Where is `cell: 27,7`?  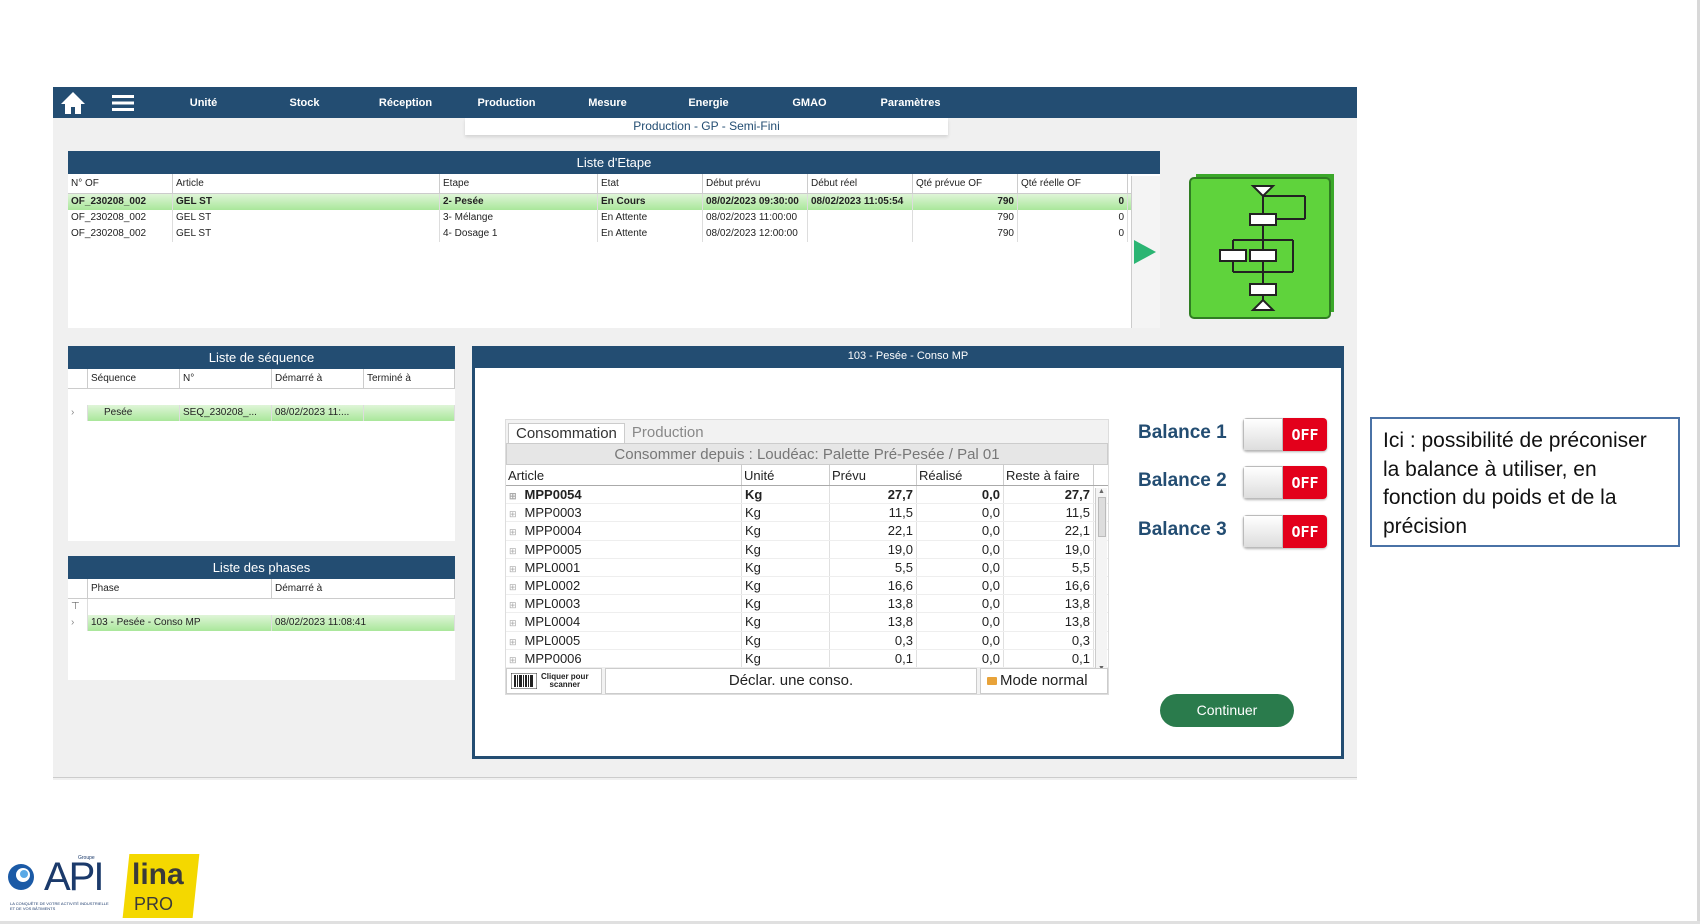 cell: 27,7 is located at coordinates (1049, 495).